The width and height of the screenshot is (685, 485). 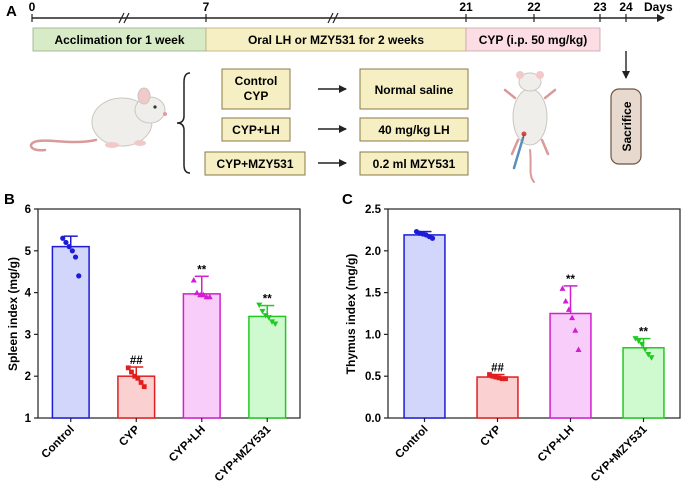 What do you see at coordinates (373, 294) in the screenshot?
I see `chart-c-y-tick-label: 1.5` at bounding box center [373, 294].